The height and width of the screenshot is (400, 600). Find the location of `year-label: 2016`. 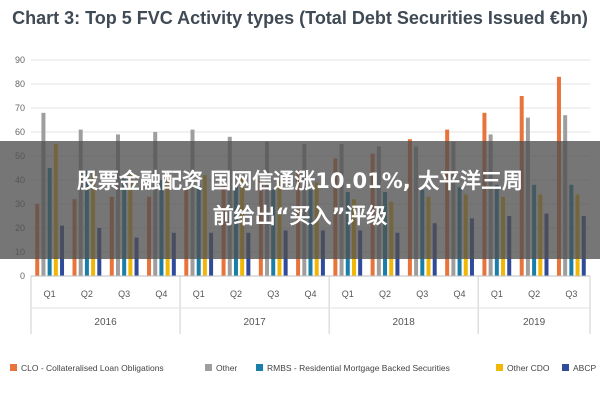

year-label: 2016 is located at coordinates (105, 322).